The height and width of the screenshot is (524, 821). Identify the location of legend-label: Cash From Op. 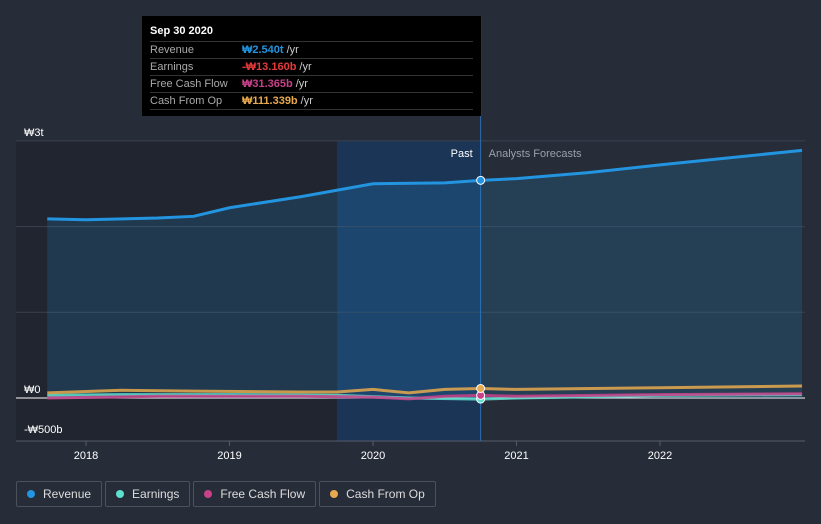
(385, 494).